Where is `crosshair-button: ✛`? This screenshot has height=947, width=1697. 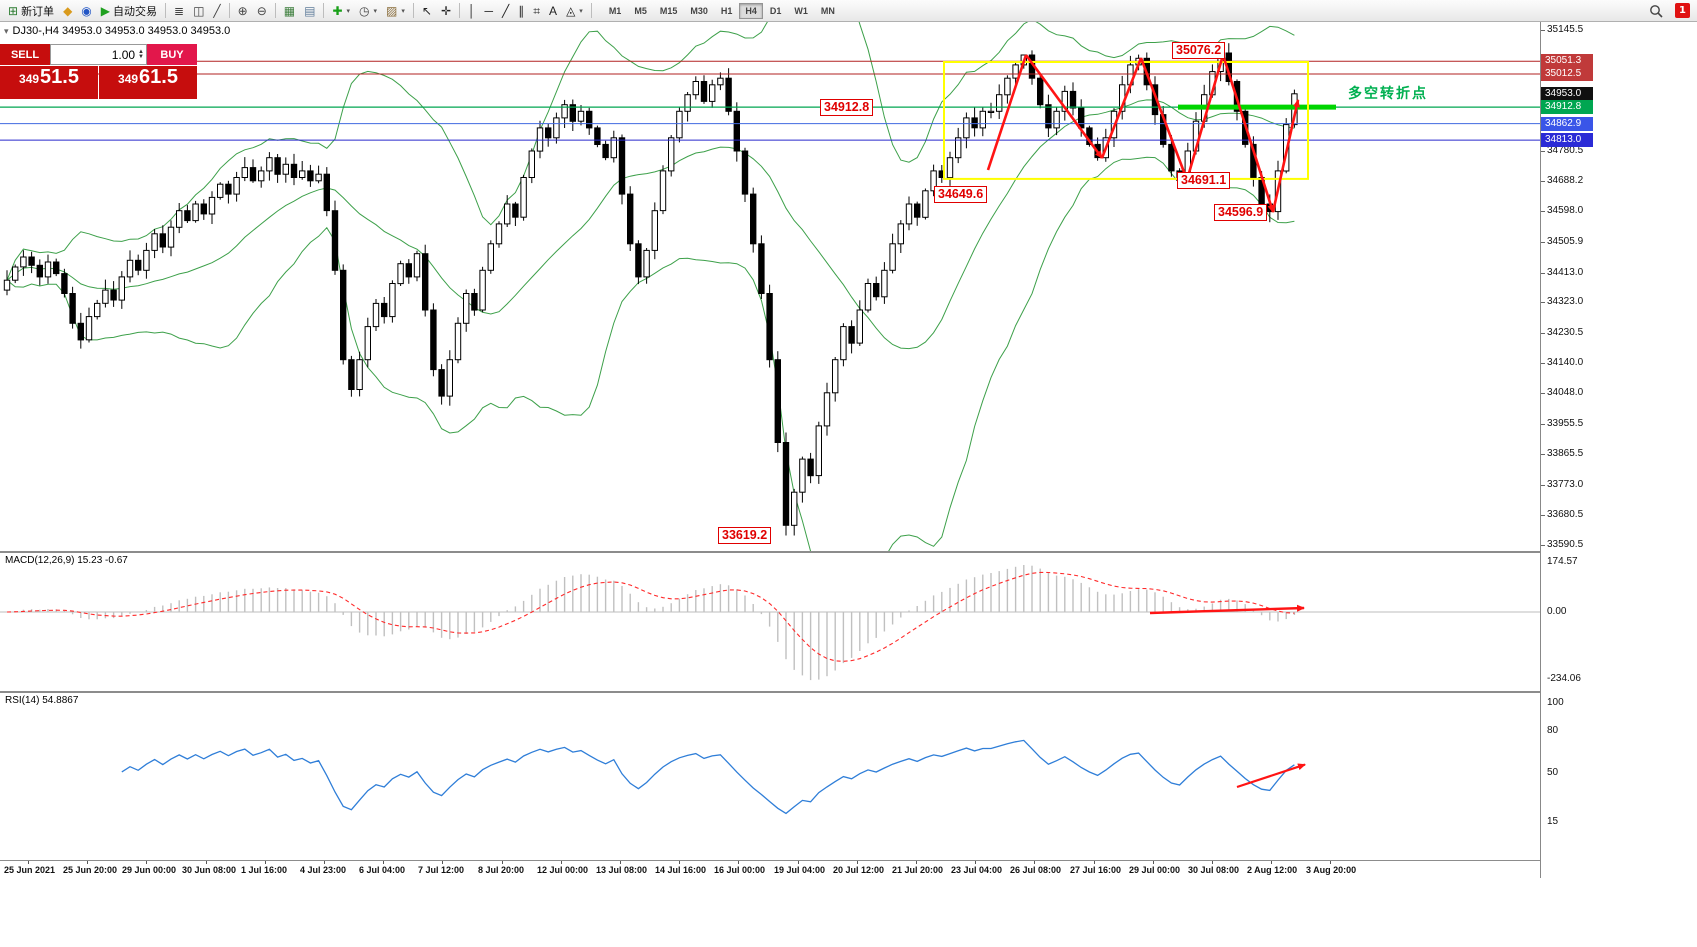 crosshair-button: ✛ is located at coordinates (446, 11).